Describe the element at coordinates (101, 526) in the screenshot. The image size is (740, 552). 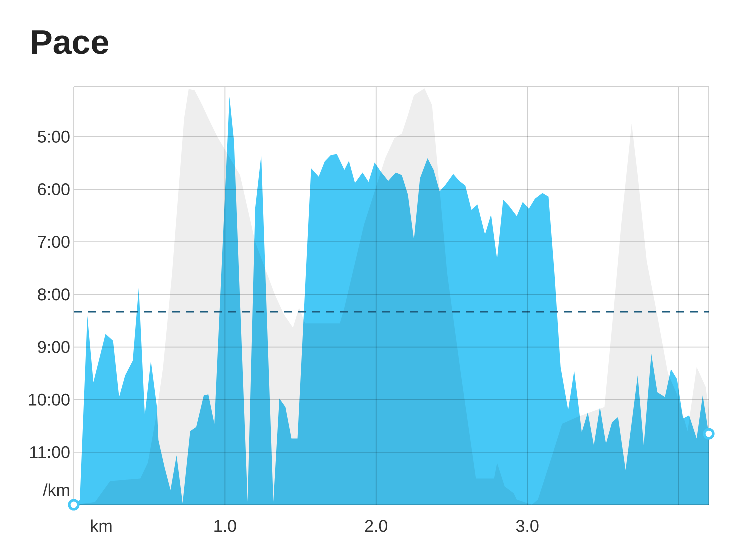
I see `x-axis-title: km` at that location.